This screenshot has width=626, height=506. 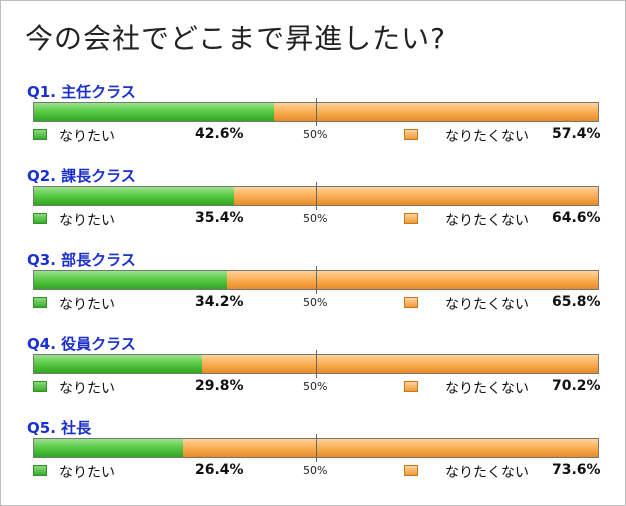 I want to click on value-label-no: 70.2%, so click(x=576, y=386).